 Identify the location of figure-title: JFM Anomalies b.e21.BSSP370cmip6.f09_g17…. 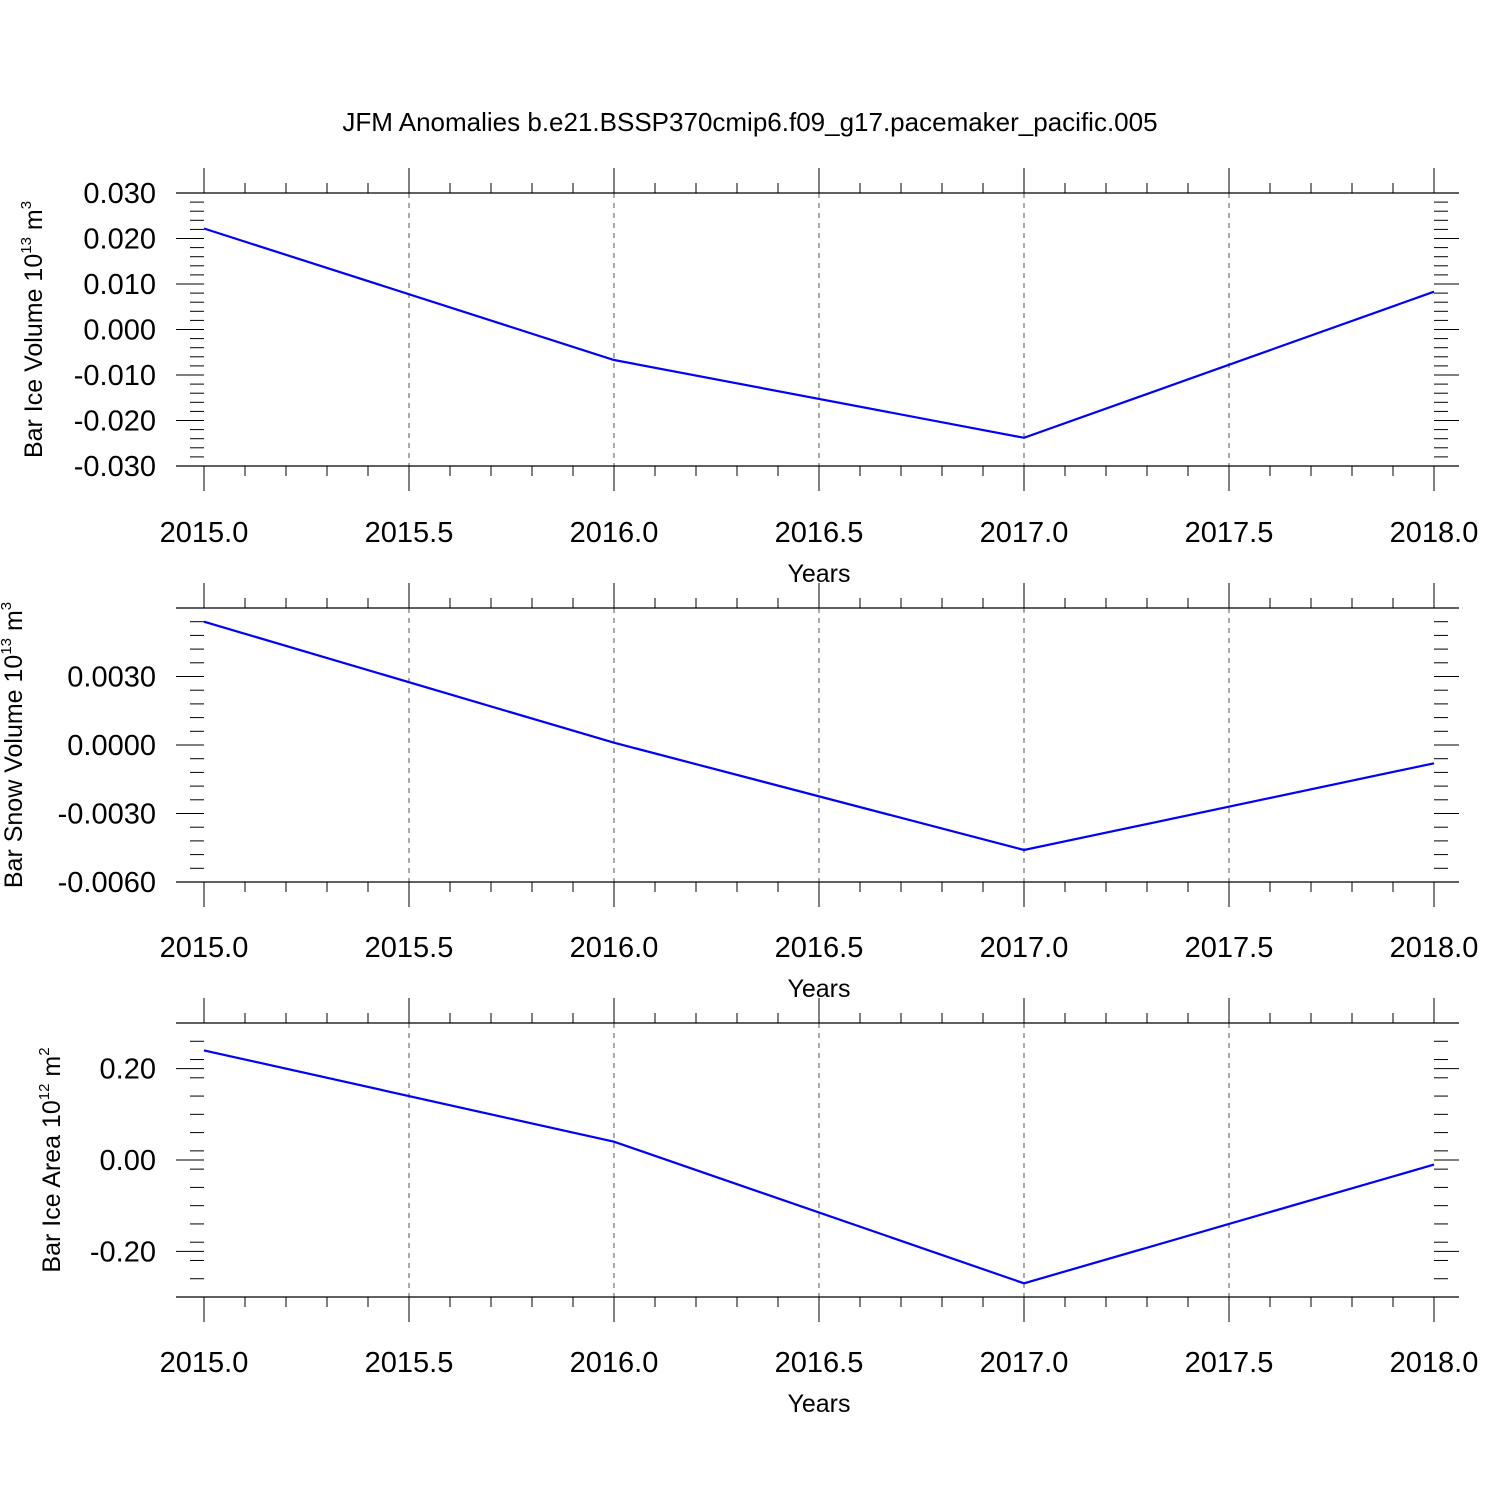
(749, 122).